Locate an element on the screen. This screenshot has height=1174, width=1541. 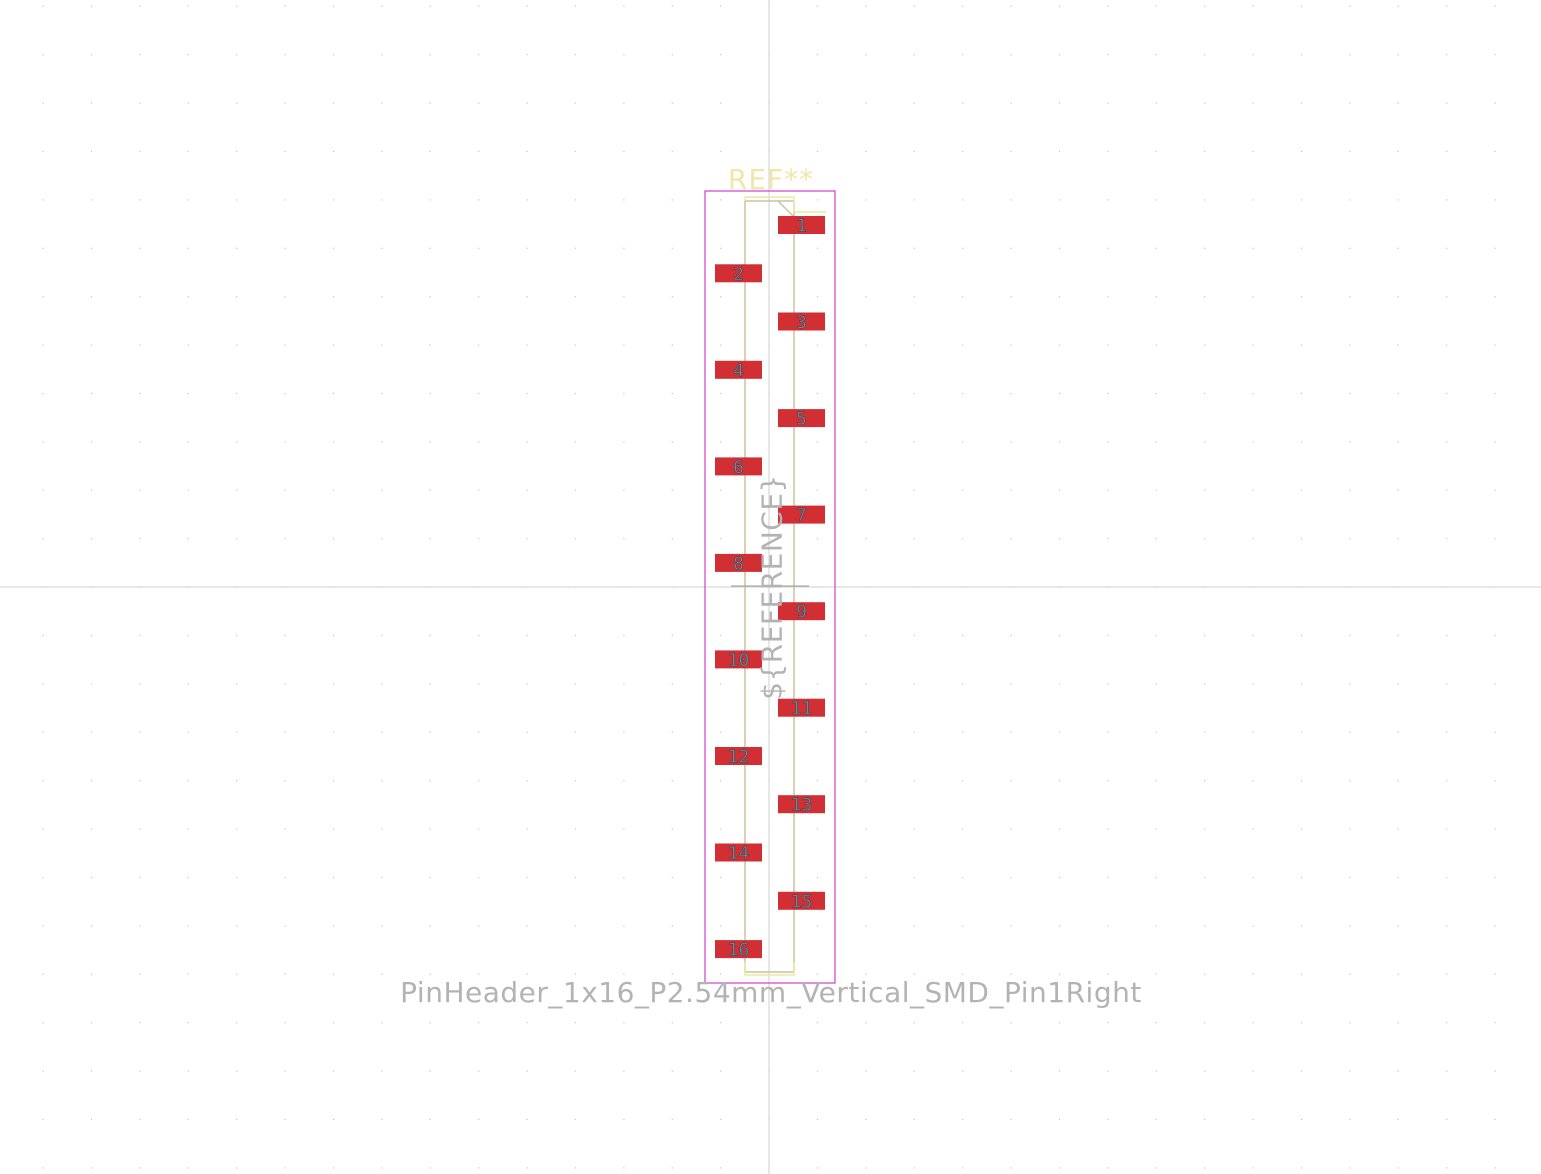
pad-6: 6 is located at coordinates (738, 467).